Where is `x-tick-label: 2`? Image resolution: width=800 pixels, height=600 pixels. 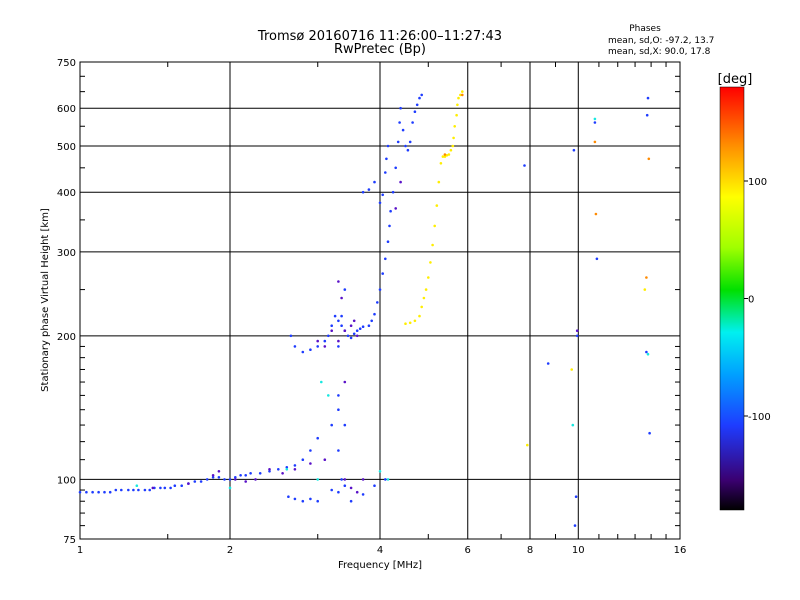
x-tick-label: 2 is located at coordinates (230, 550).